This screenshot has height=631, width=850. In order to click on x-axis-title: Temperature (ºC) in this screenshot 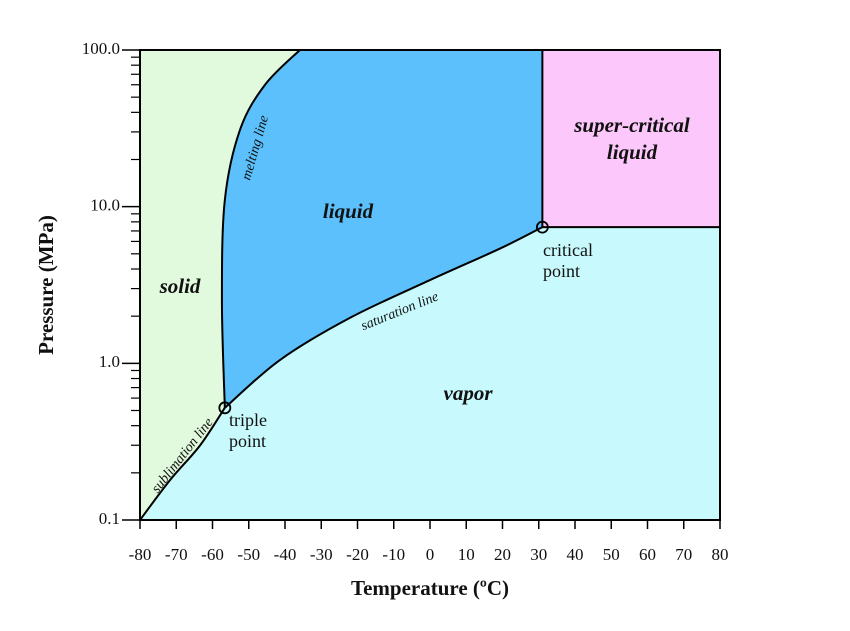, I will do `click(430, 588)`.